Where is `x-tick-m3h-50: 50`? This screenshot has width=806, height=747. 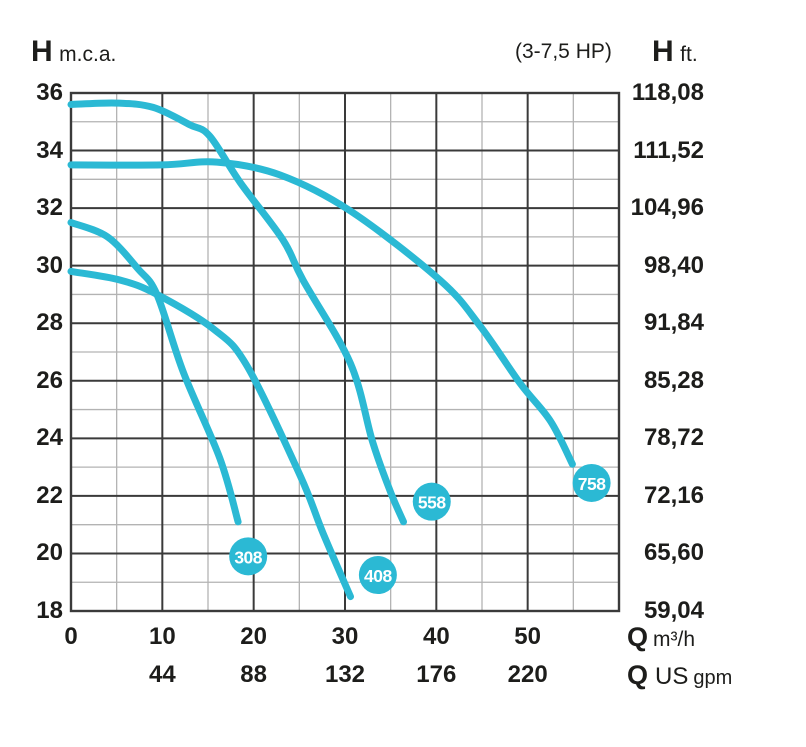
x-tick-m3h-50: 50 is located at coordinates (527, 636).